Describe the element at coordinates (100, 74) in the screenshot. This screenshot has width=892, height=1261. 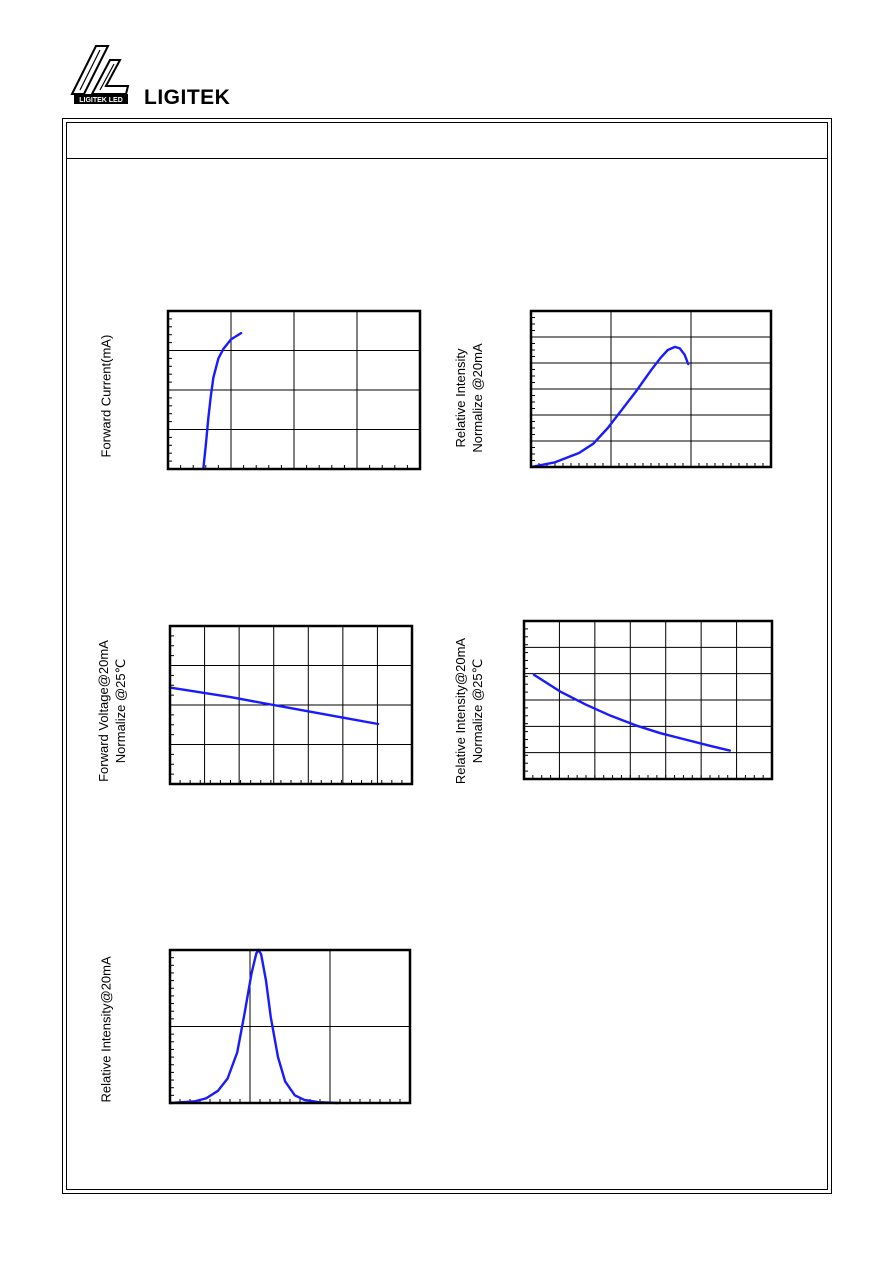
I see `ligitek-logo-icon: LIGITEK LED` at that location.